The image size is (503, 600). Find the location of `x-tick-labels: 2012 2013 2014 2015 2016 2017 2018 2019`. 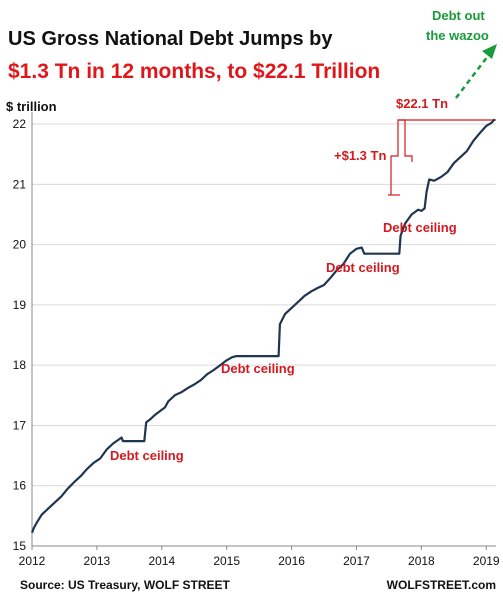

x-tick-labels: 2012 2013 2014 2015 2016 2017 2018 2019 is located at coordinates (259, 561).